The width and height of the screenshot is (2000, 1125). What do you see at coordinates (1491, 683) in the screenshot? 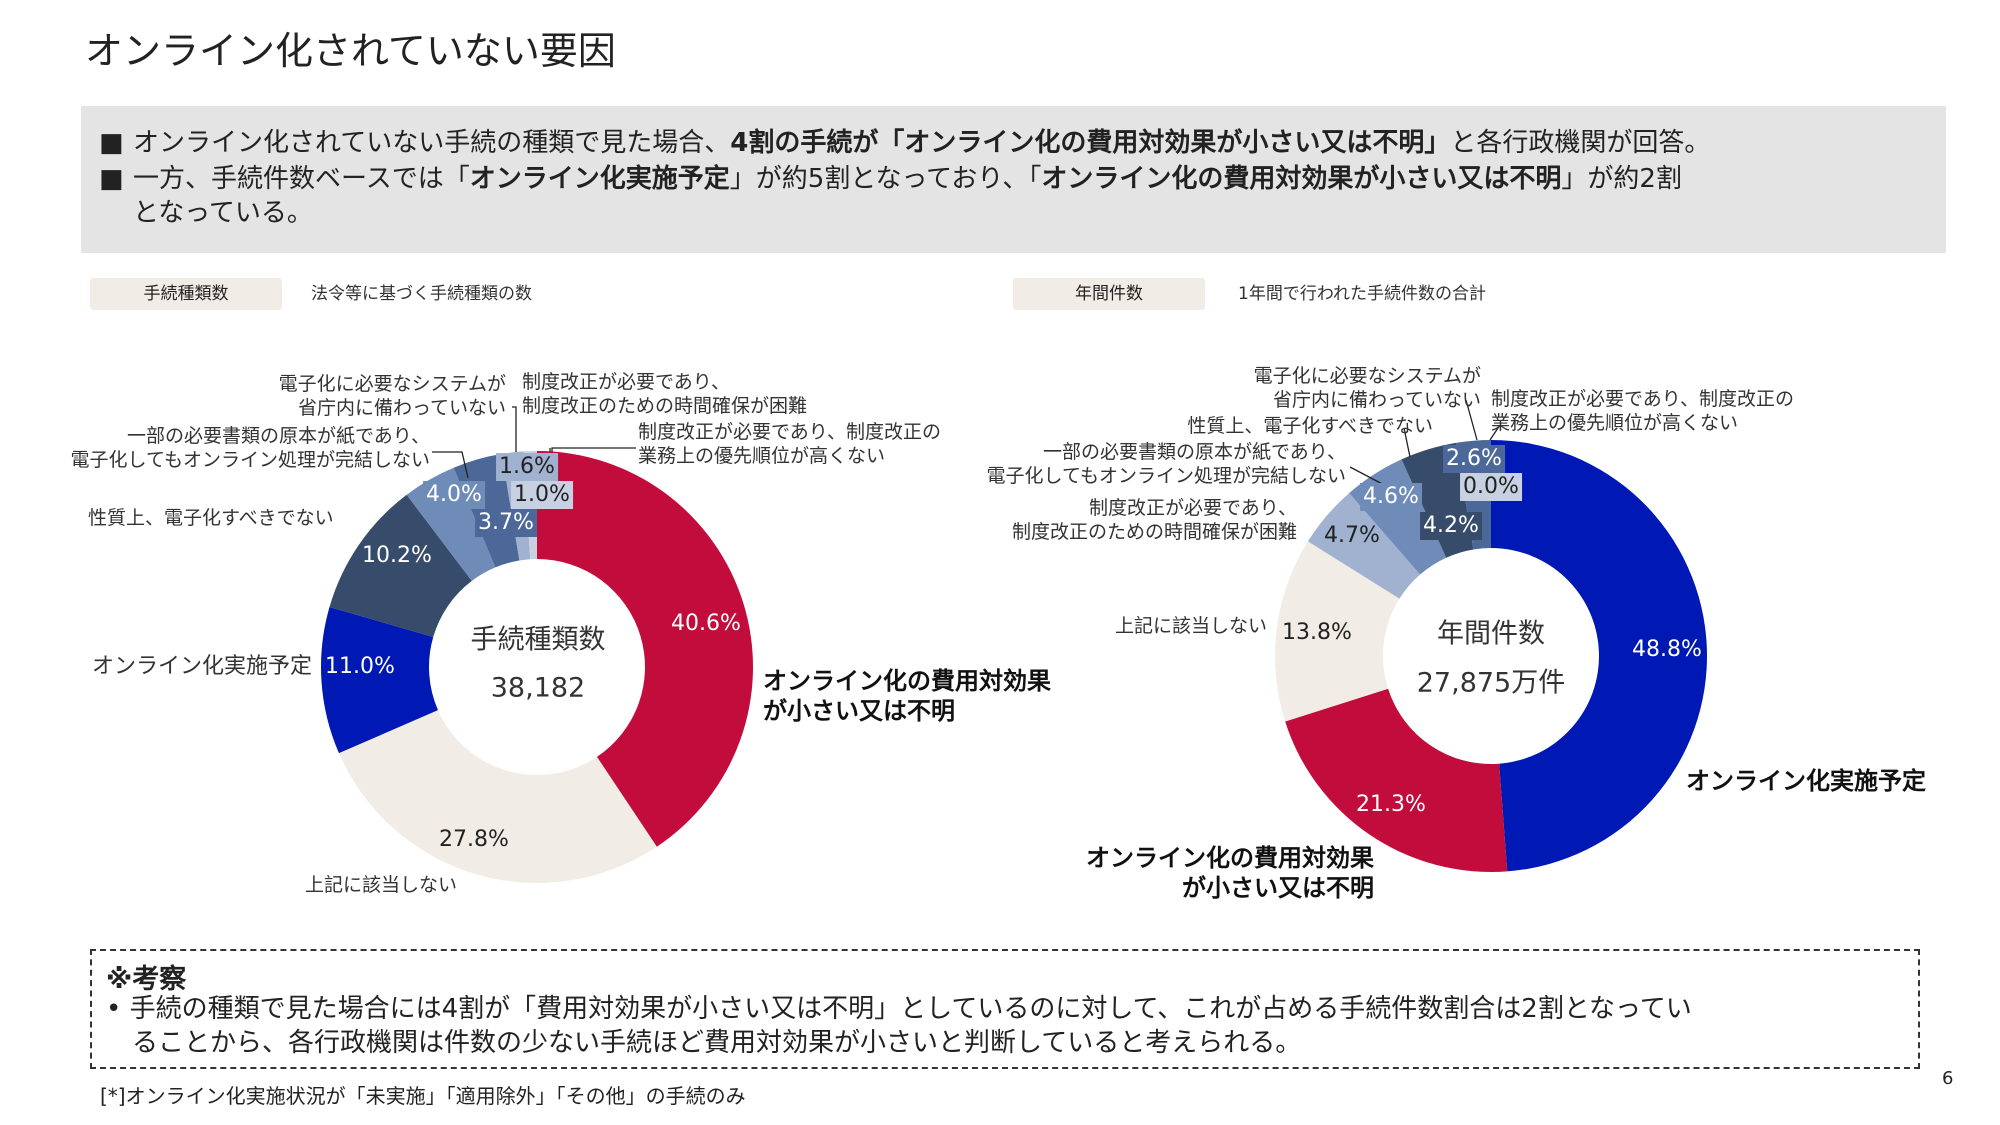
I see `right-center-value: 27,875万件` at bounding box center [1491, 683].